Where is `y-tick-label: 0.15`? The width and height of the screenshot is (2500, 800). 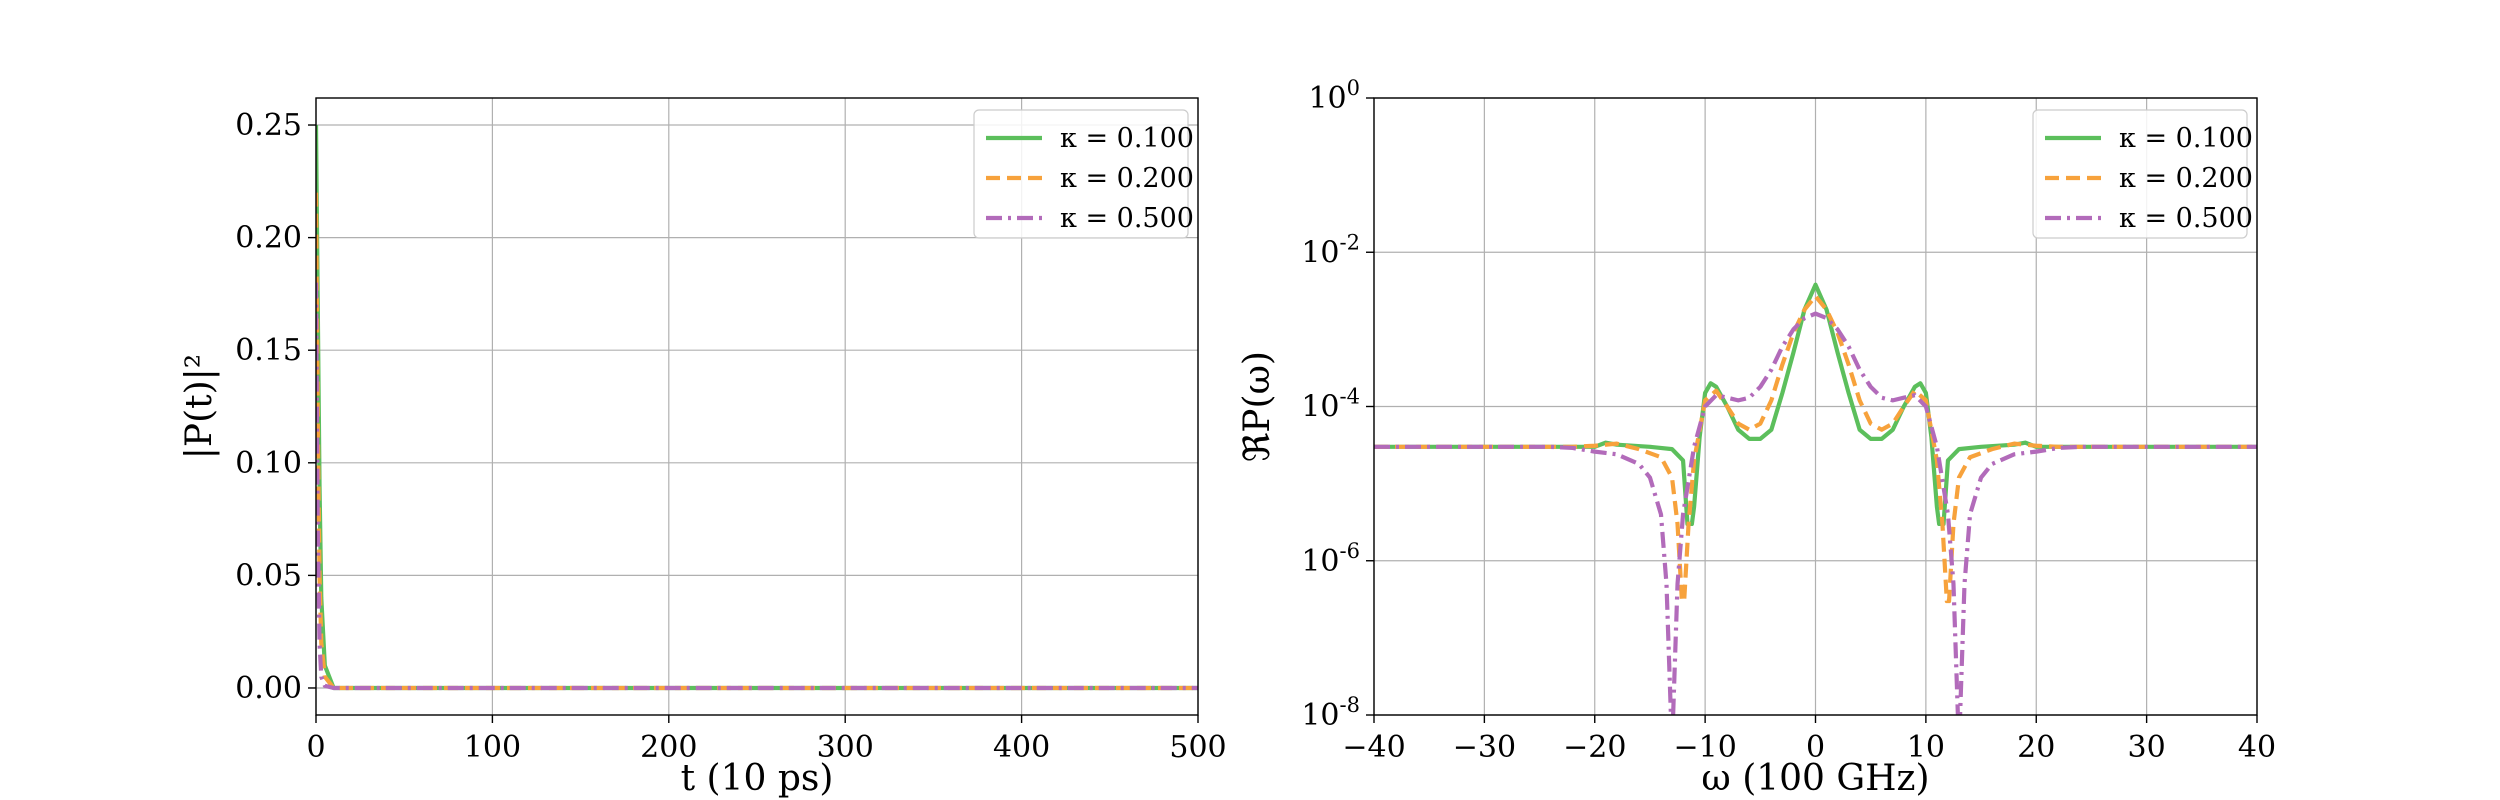
y-tick-label: 0.15 is located at coordinates (268, 350).